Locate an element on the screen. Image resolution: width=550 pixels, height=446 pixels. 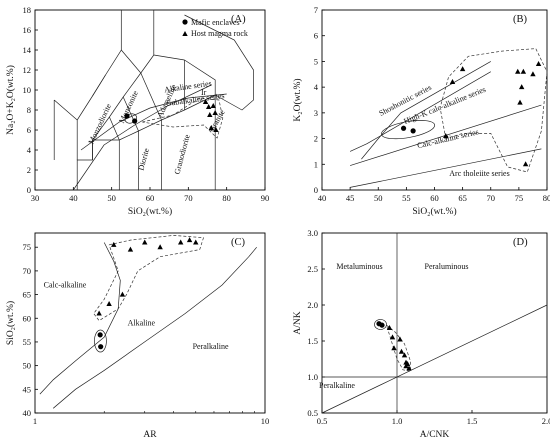
legend-host-marker is located at coordinates (185, 33).